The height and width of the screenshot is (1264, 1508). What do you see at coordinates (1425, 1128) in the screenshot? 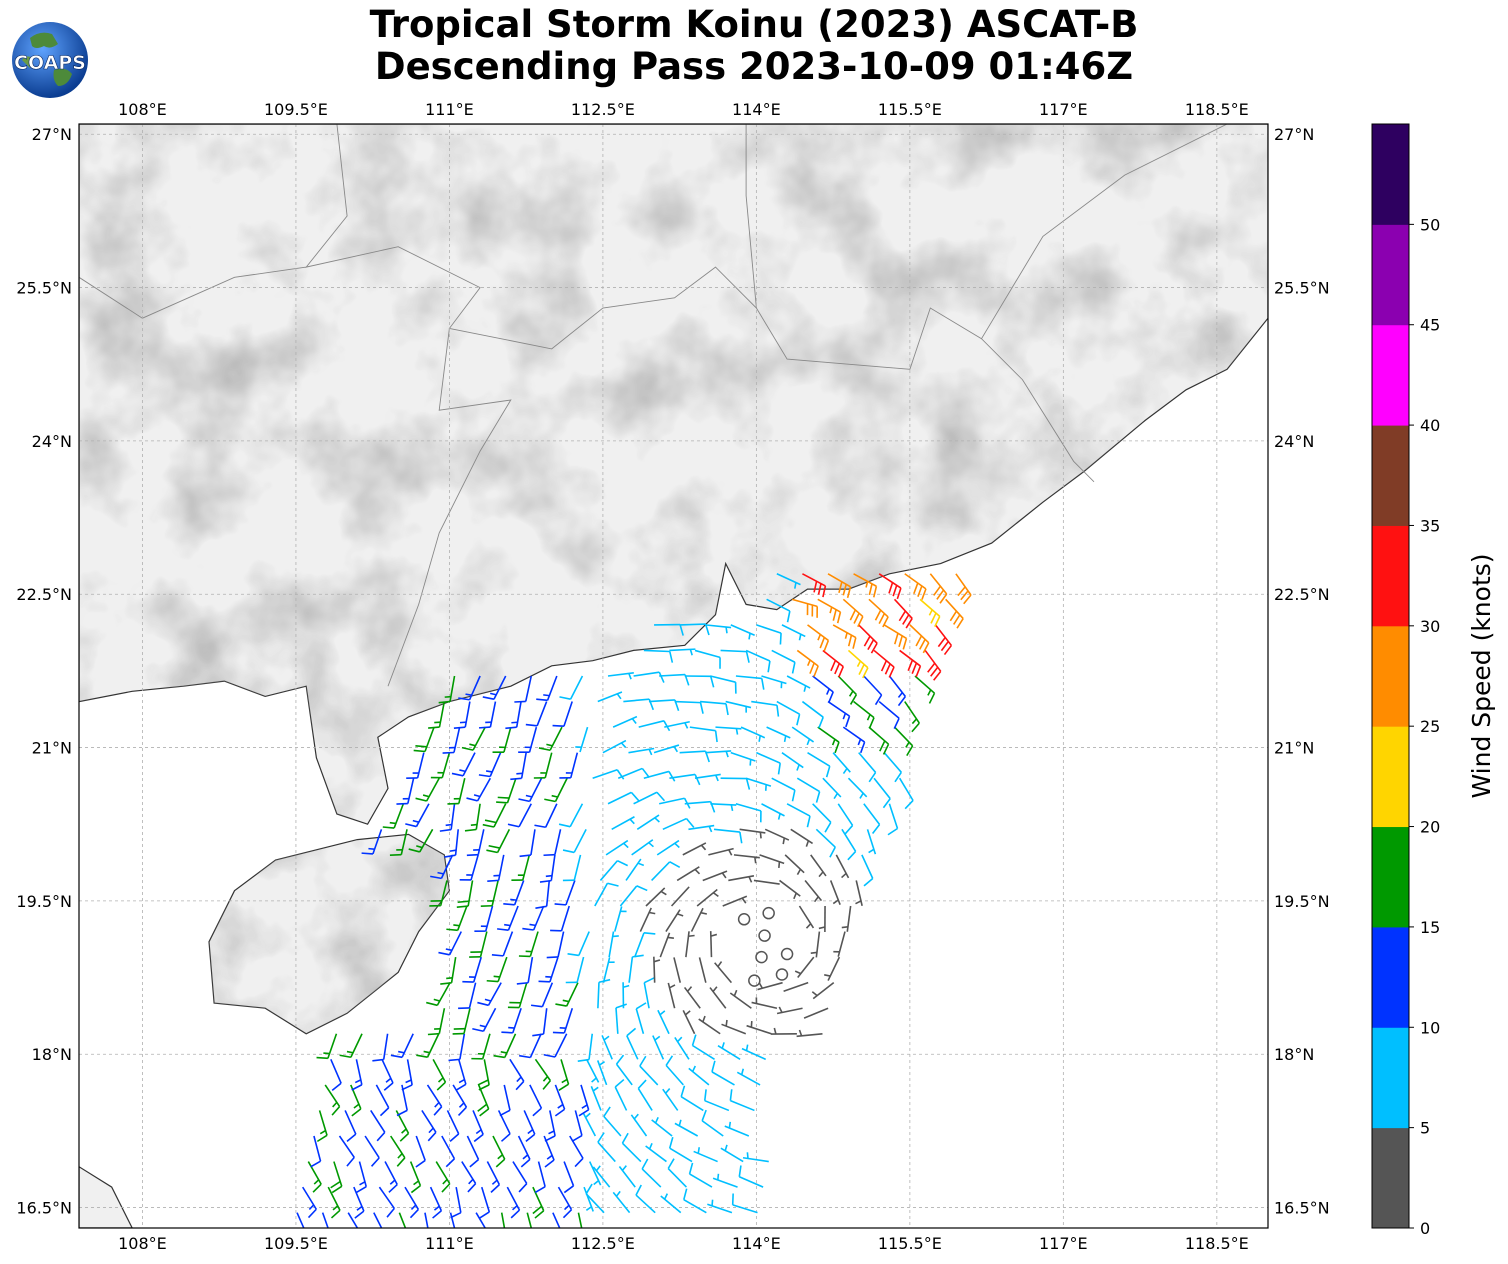
I see `colorbar-tick-label: 5` at bounding box center [1425, 1128].